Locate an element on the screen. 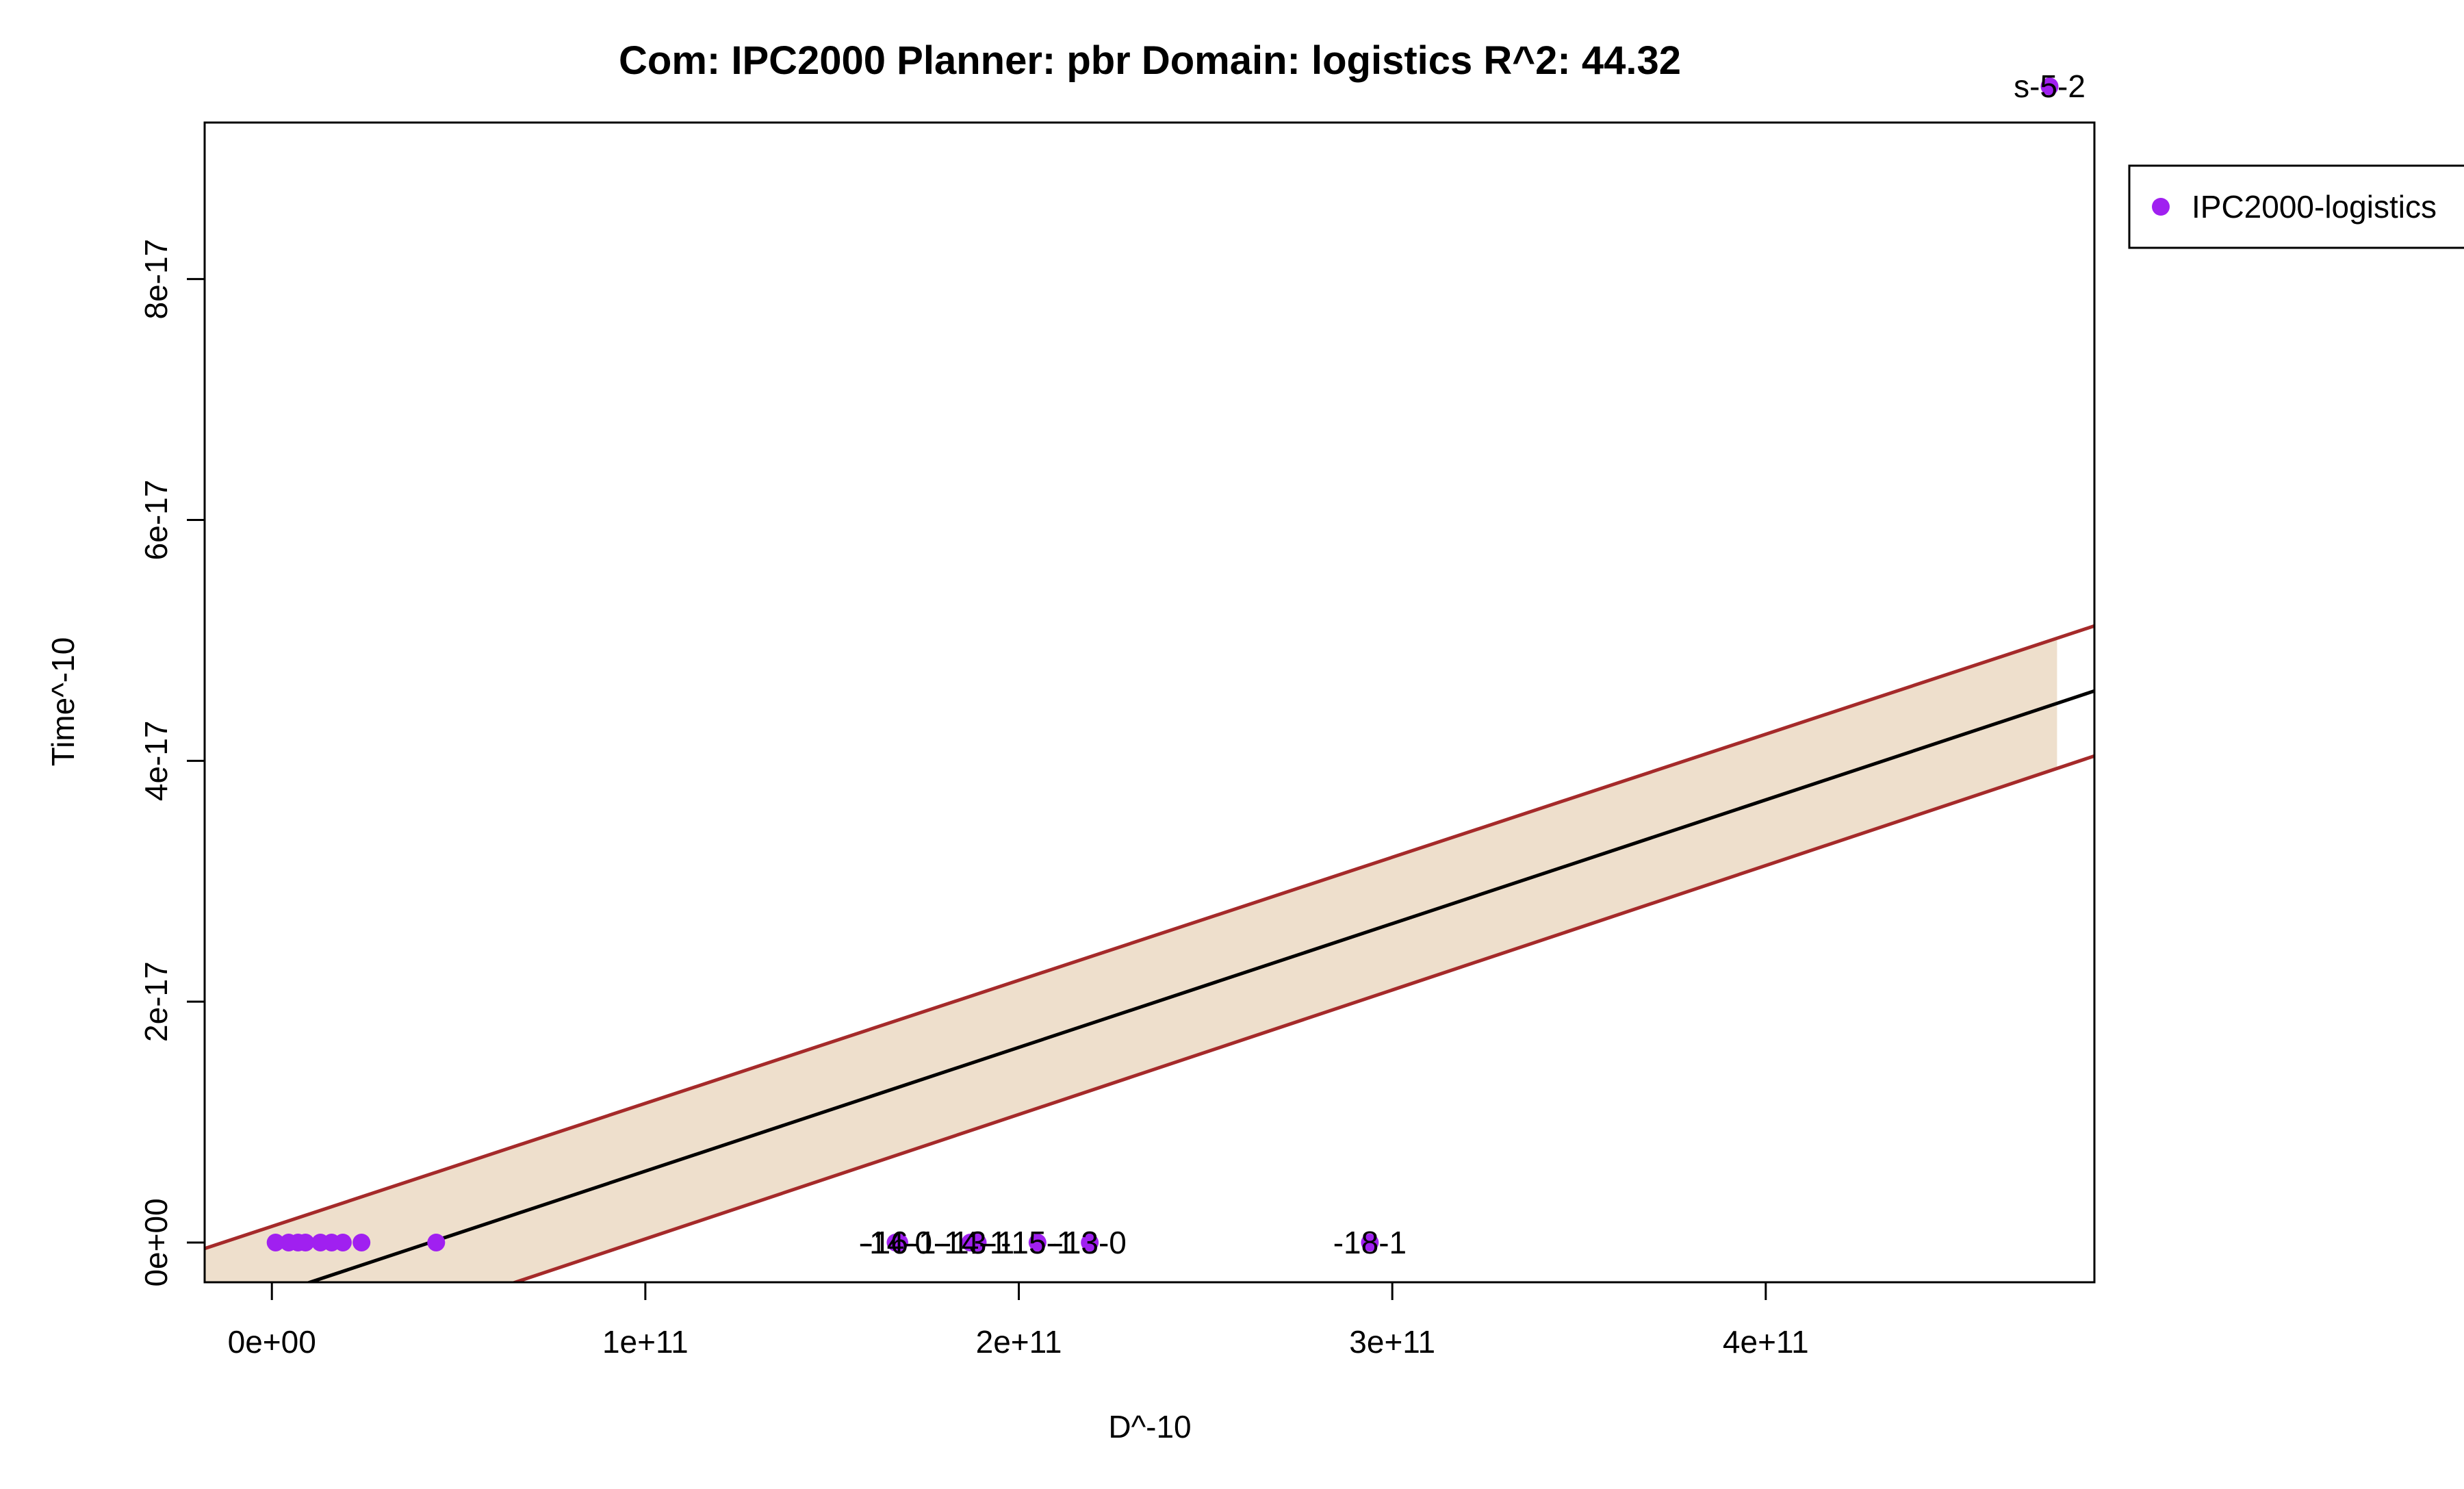 The height and width of the screenshot is (1489, 2464). point-label: -13-0 is located at coordinates (1090, 1242).